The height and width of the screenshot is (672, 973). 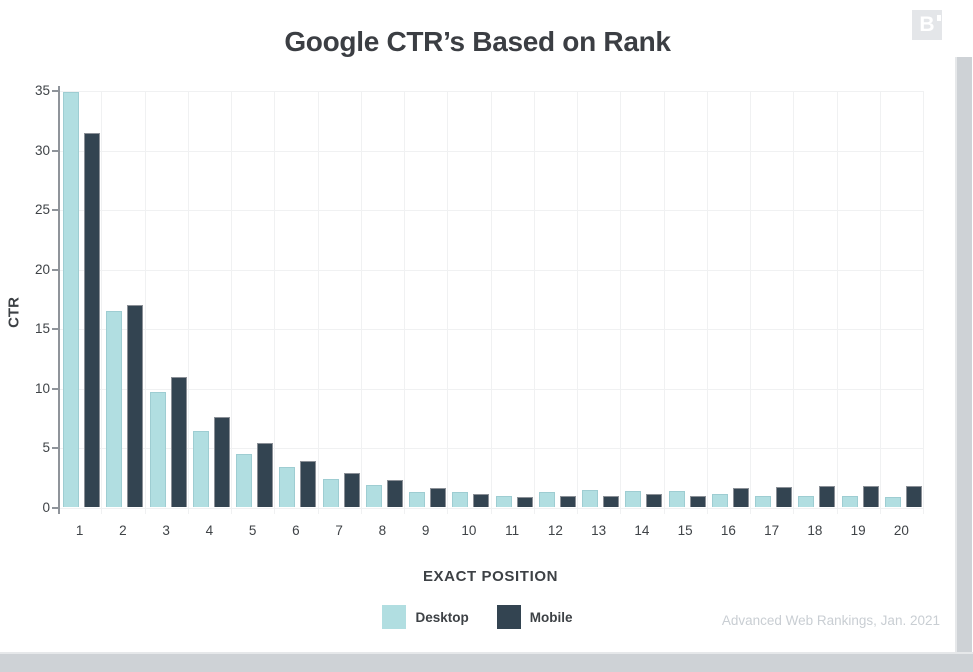 I want to click on legend: Desktop Mobile, so click(x=477, y=617).